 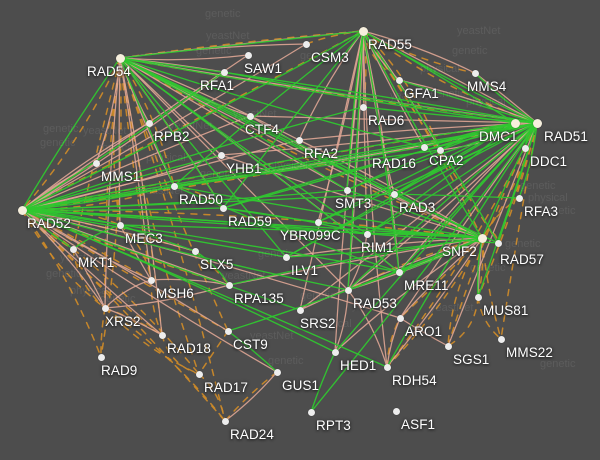 I want to click on graph-node-ybr099c, so click(x=318, y=222).